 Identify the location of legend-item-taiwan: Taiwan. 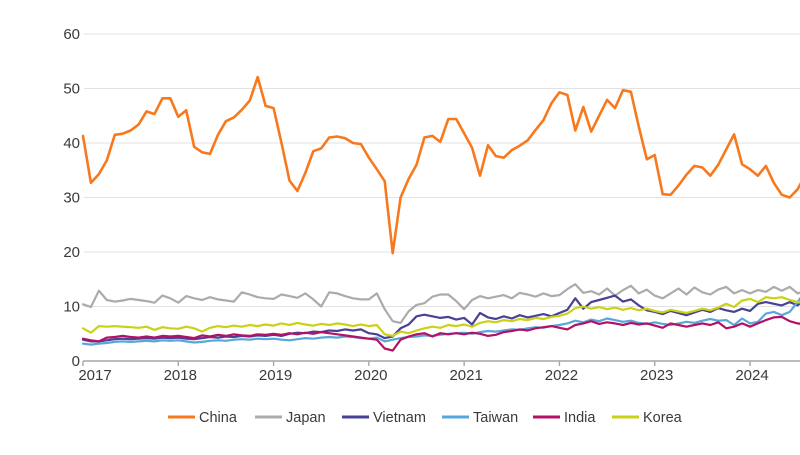
(480, 418).